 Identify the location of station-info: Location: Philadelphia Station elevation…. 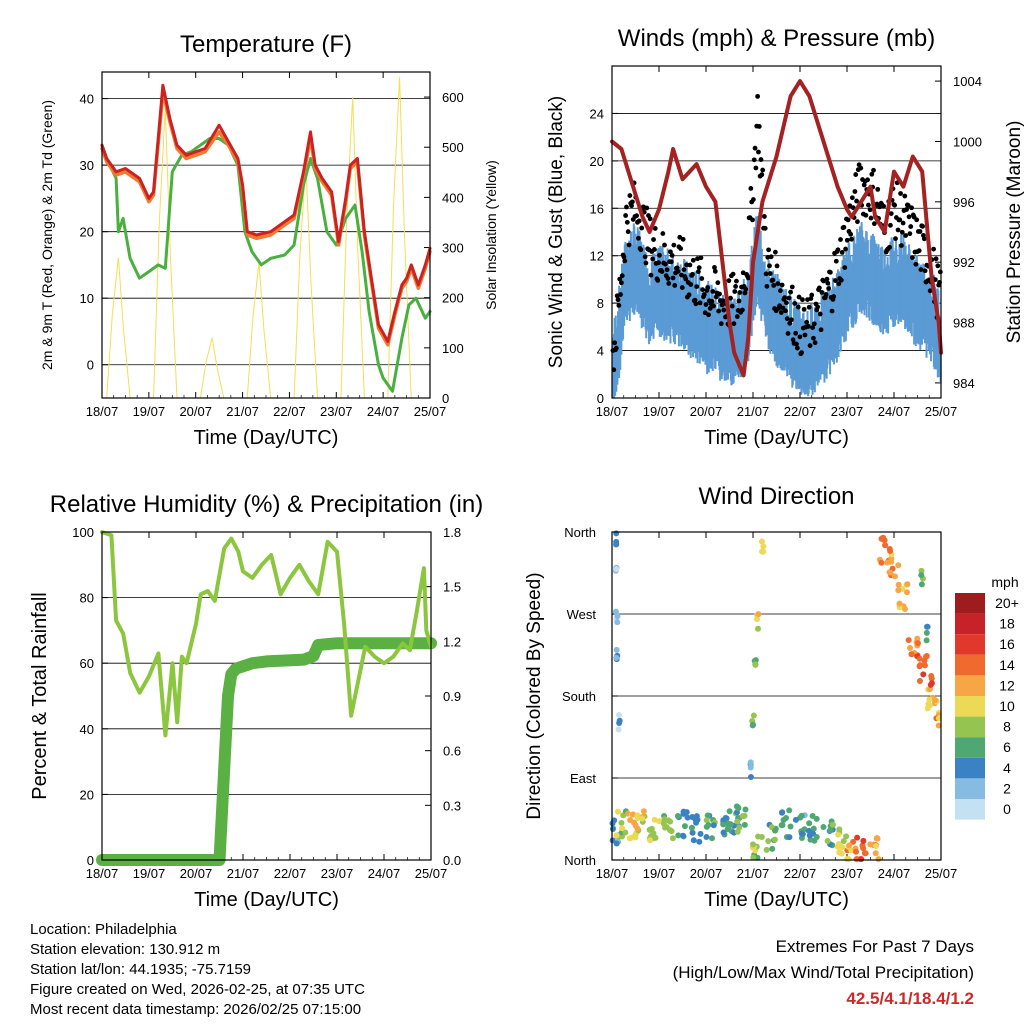
(197, 970).